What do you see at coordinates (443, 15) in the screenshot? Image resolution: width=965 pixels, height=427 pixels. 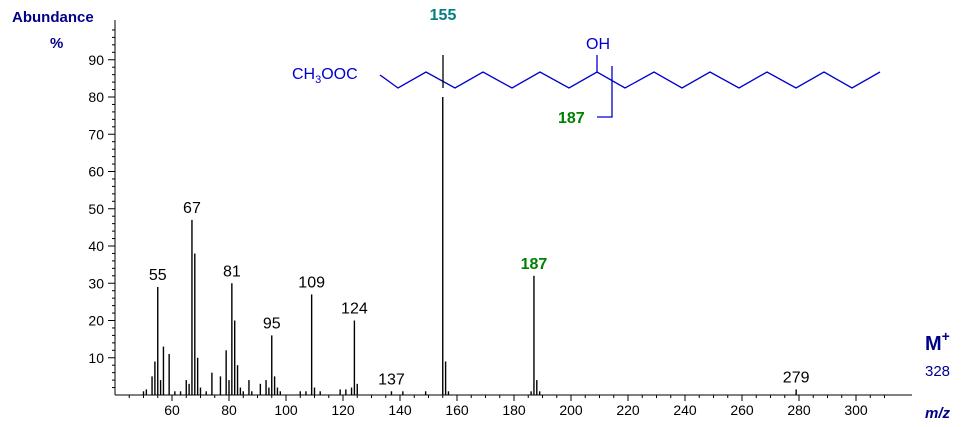 I see `top-label-155: 155` at bounding box center [443, 15].